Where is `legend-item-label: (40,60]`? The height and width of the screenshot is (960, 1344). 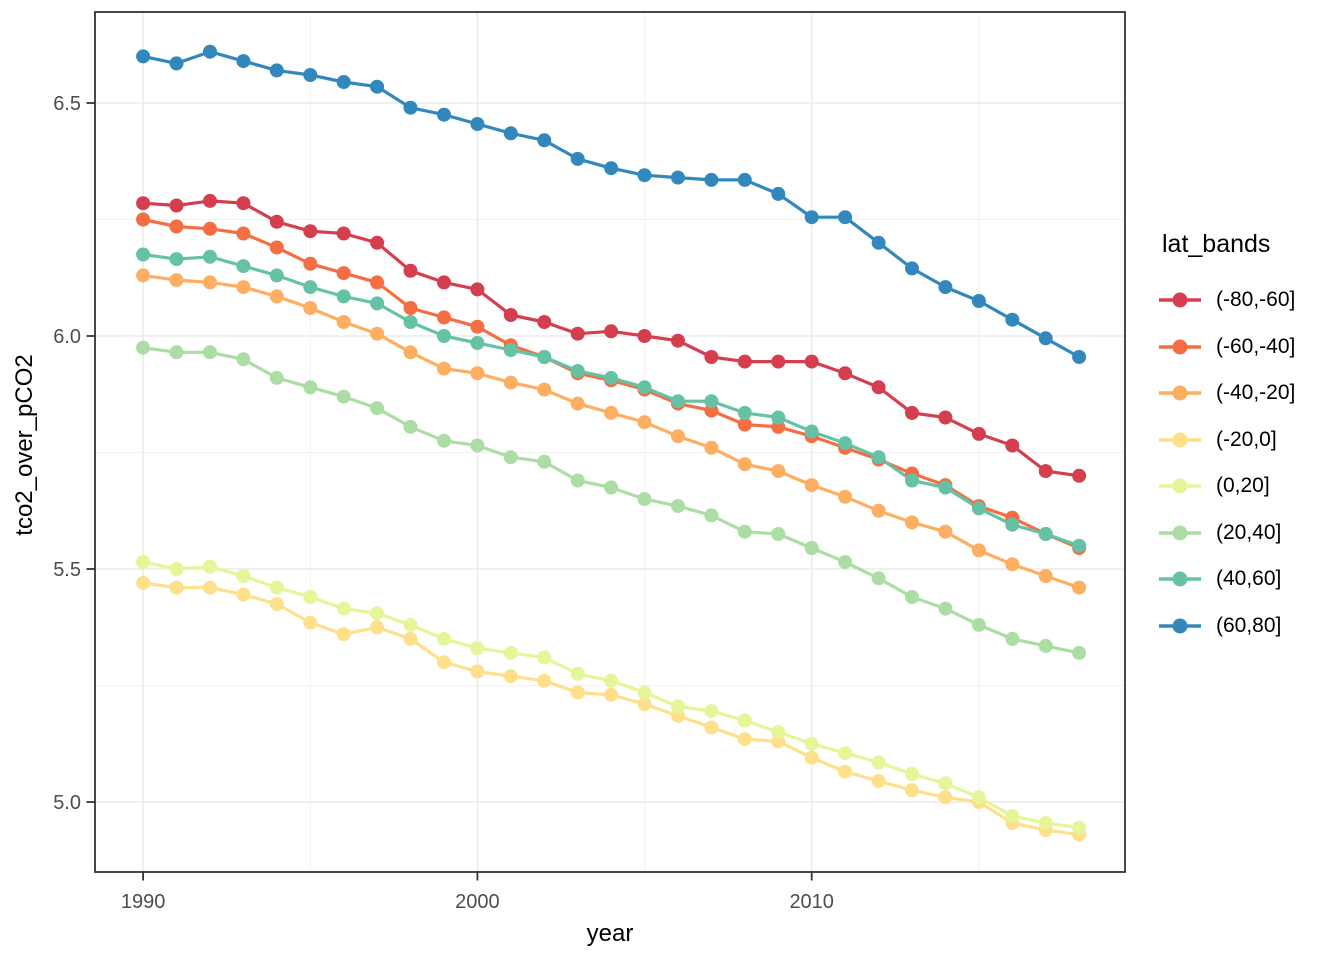 legend-item-label: (40,60] is located at coordinates (1249, 579).